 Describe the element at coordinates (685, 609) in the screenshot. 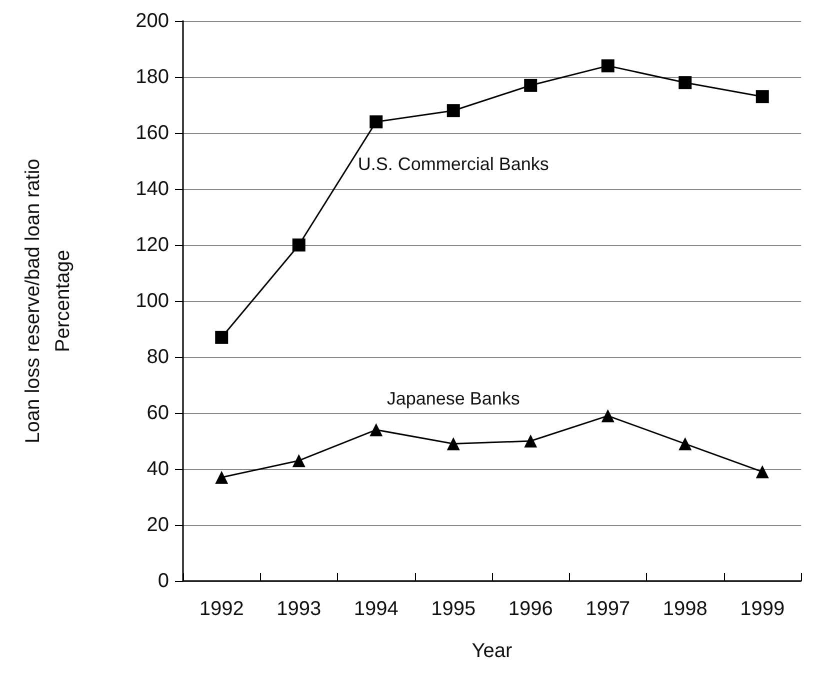

I see `x-tick-label: 1998` at that location.